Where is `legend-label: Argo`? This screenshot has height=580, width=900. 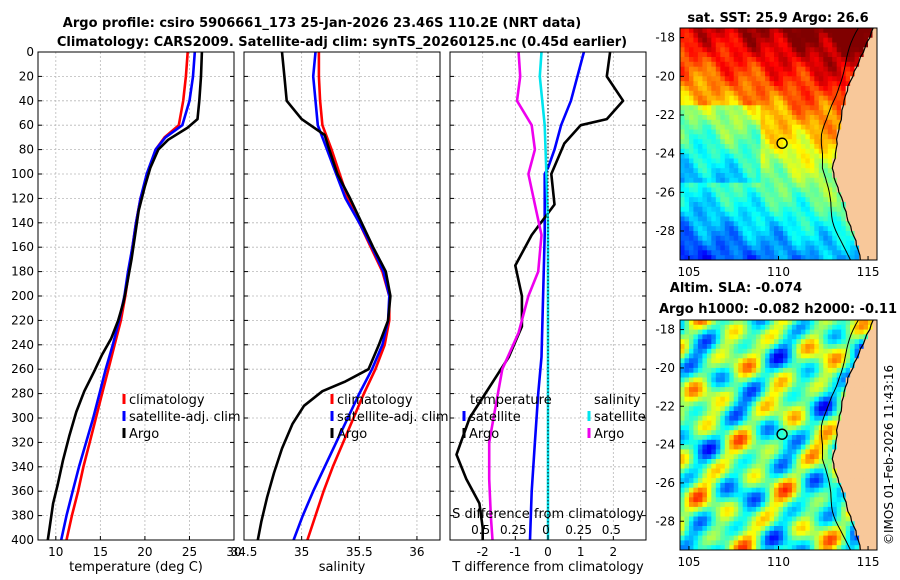
legend-label: Argo is located at coordinates (484, 434).